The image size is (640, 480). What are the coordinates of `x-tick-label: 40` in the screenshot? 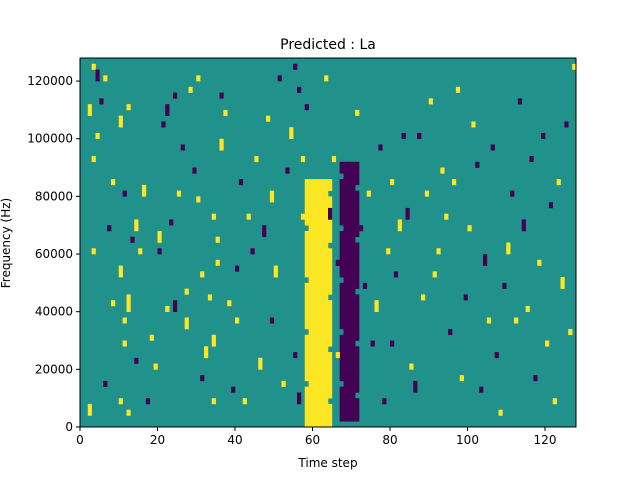 It's located at (234, 440).